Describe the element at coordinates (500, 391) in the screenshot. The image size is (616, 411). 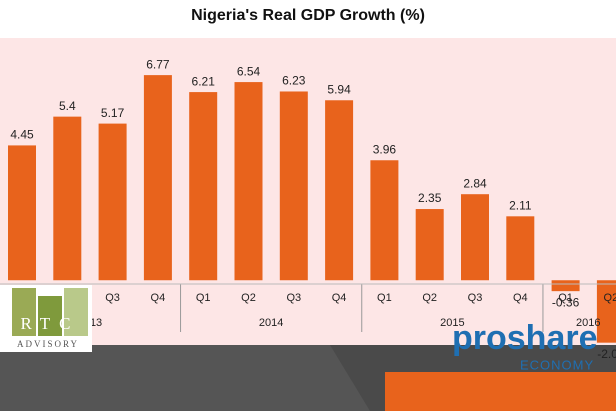
I see `footer-accent` at that location.